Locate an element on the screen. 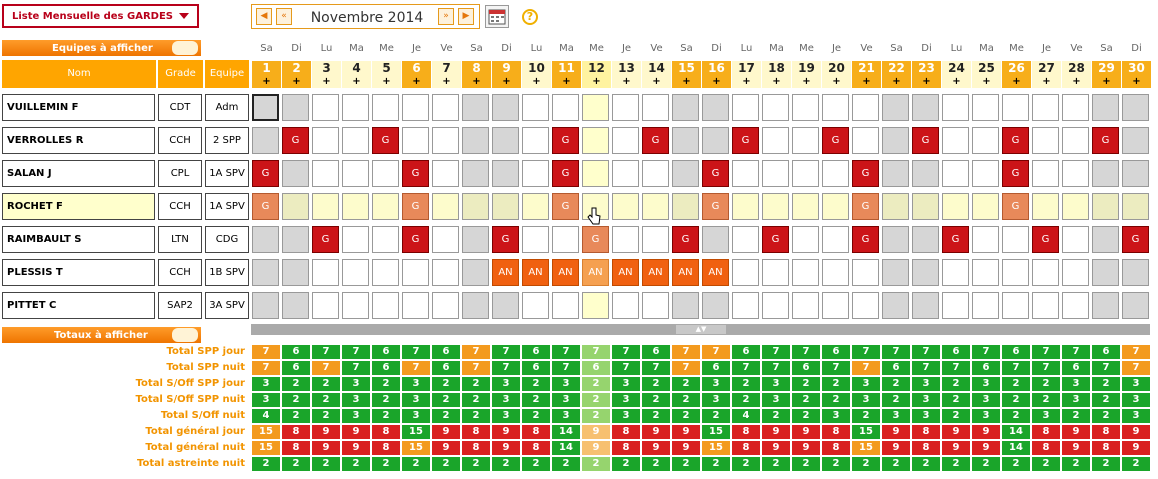 This screenshot has height=479, width=1158. day-header: 4 + is located at coordinates (356, 74).